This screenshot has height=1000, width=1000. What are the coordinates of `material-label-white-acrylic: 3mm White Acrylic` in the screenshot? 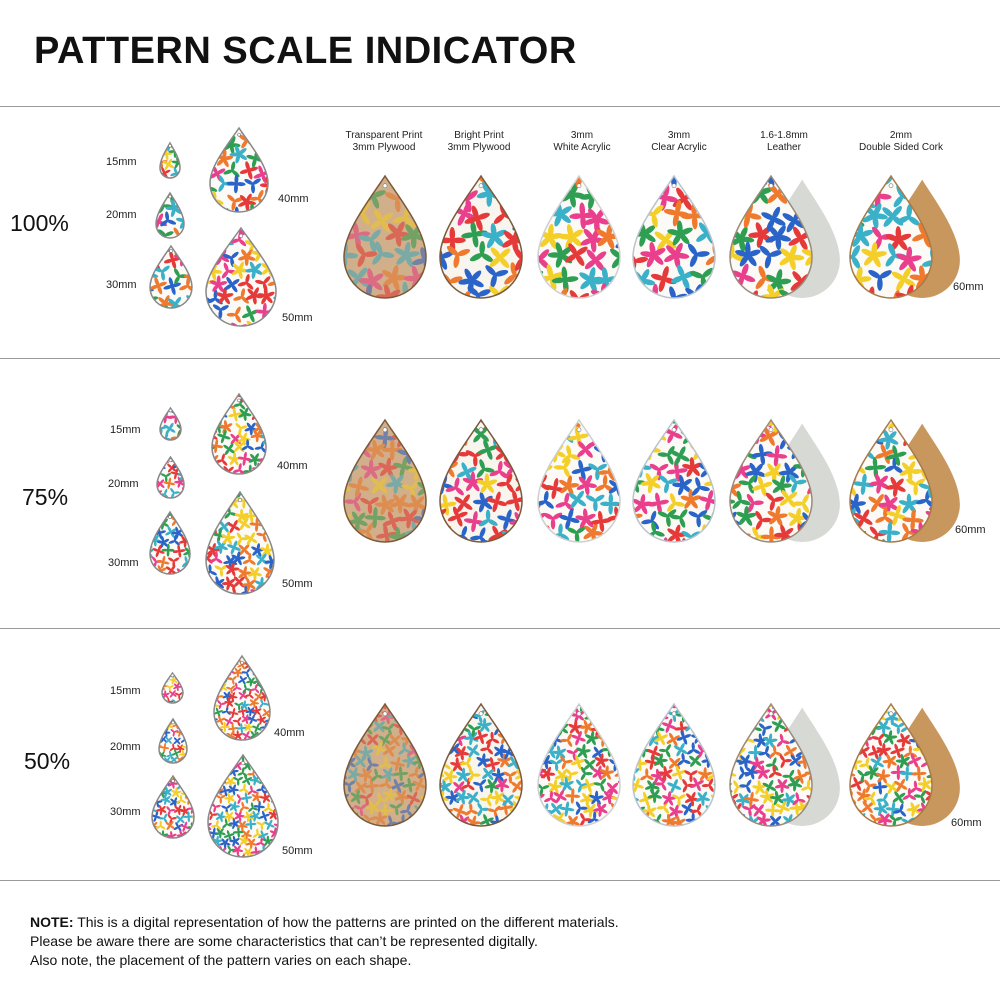 It's located at (582, 141).